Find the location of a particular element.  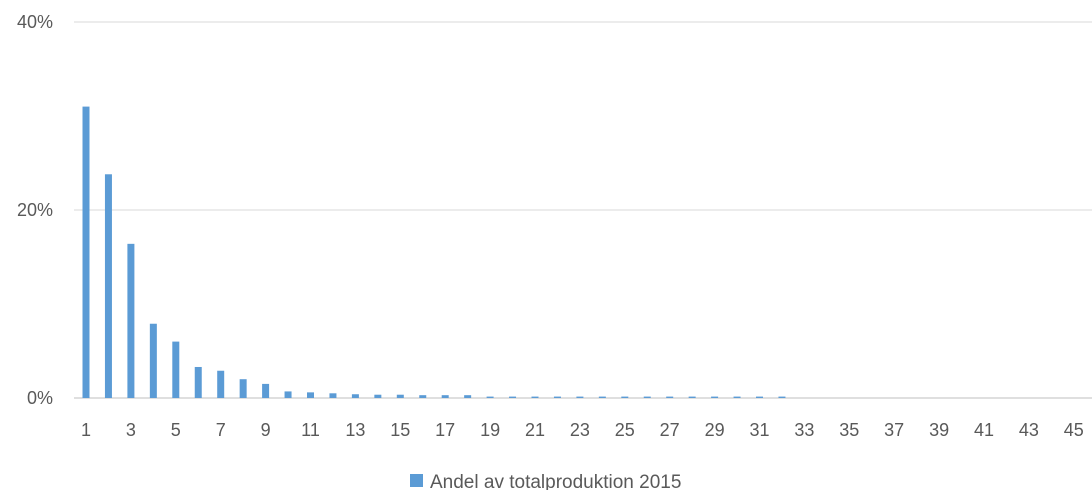

x-tick-label: 31 is located at coordinates (759, 430).